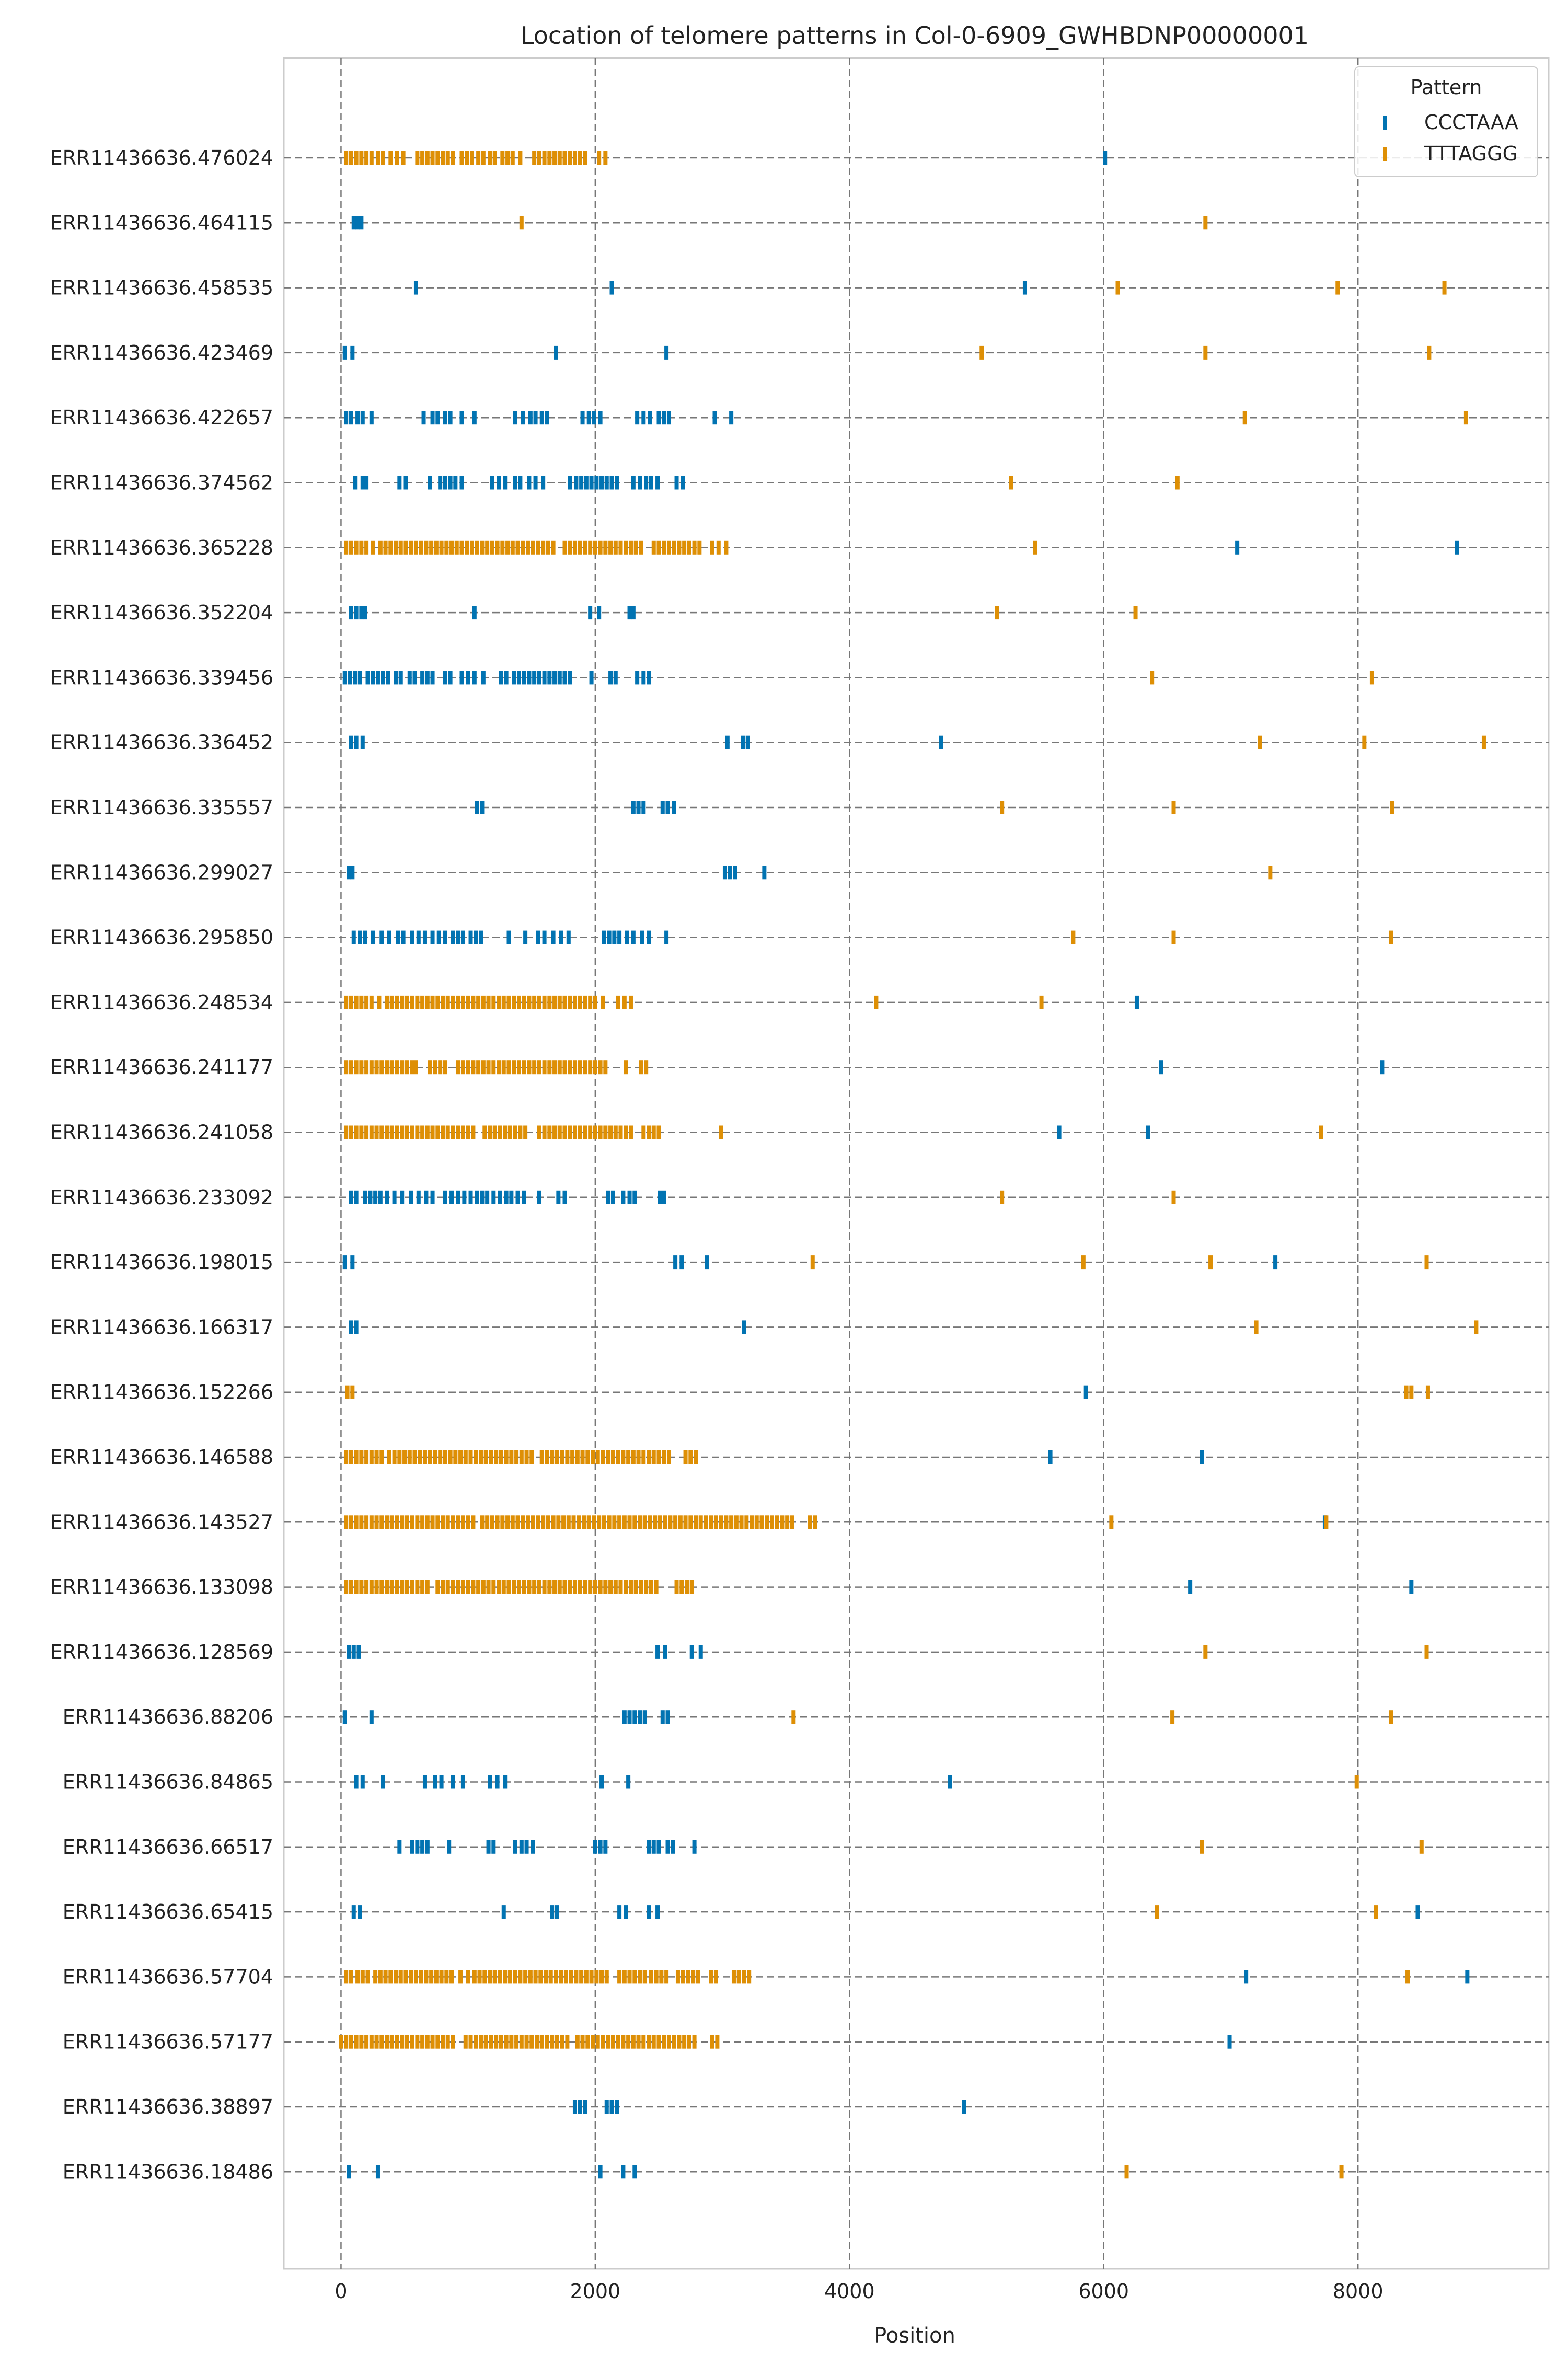 Image resolution: width=1568 pixels, height=2354 pixels. Describe the element at coordinates (161, 482) in the screenshot. I see `y-tick-label: ERR11436636.374562` at that location.